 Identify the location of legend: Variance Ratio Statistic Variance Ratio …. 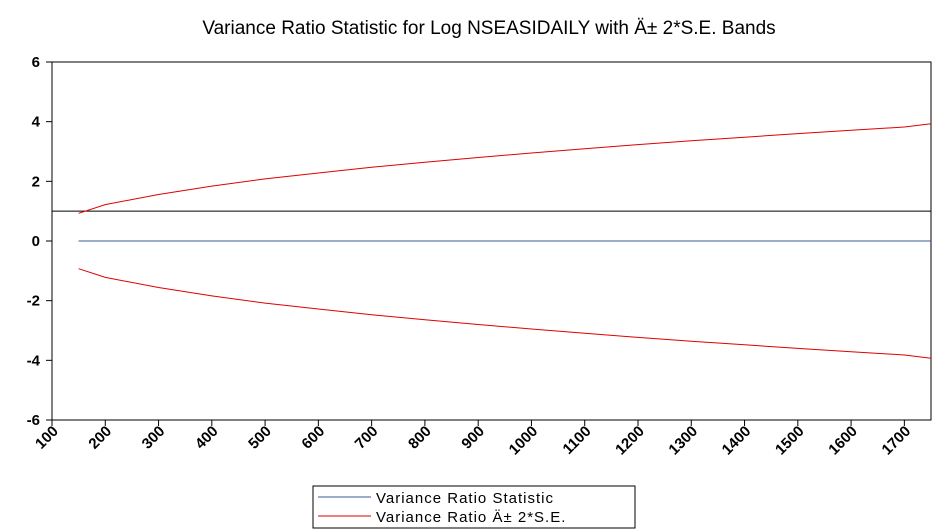
(474, 507).